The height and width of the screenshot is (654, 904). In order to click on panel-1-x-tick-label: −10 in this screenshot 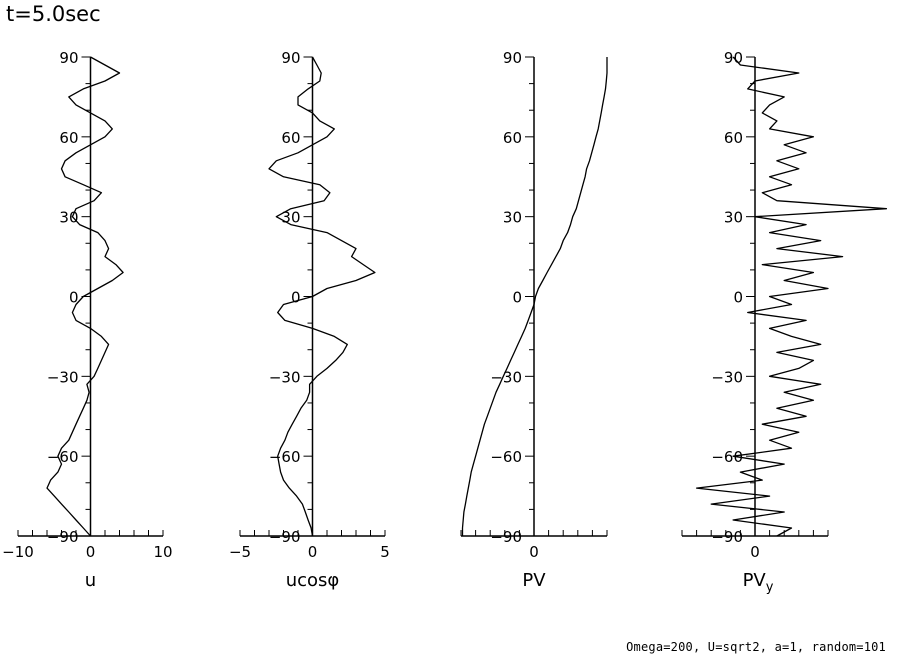, I will do `click(18, 552)`.